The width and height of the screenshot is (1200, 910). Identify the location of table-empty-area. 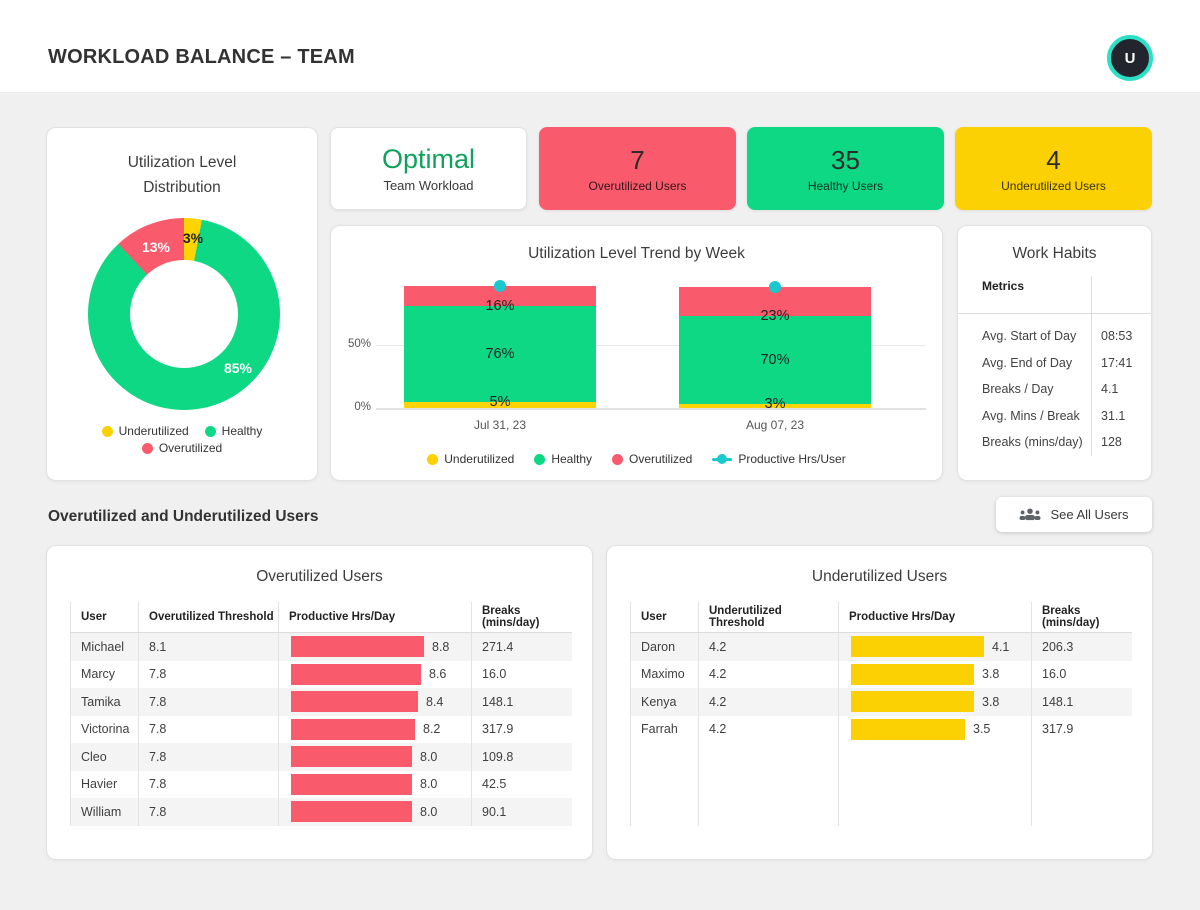
(881, 784).